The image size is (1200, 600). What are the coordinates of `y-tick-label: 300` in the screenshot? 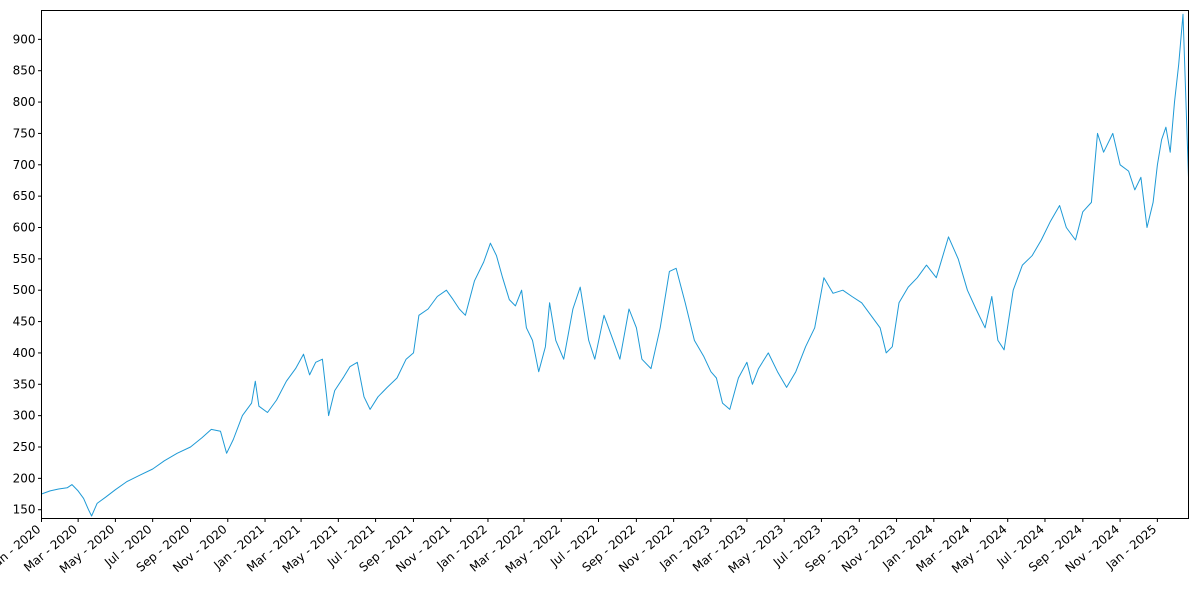 It's located at (24, 416).